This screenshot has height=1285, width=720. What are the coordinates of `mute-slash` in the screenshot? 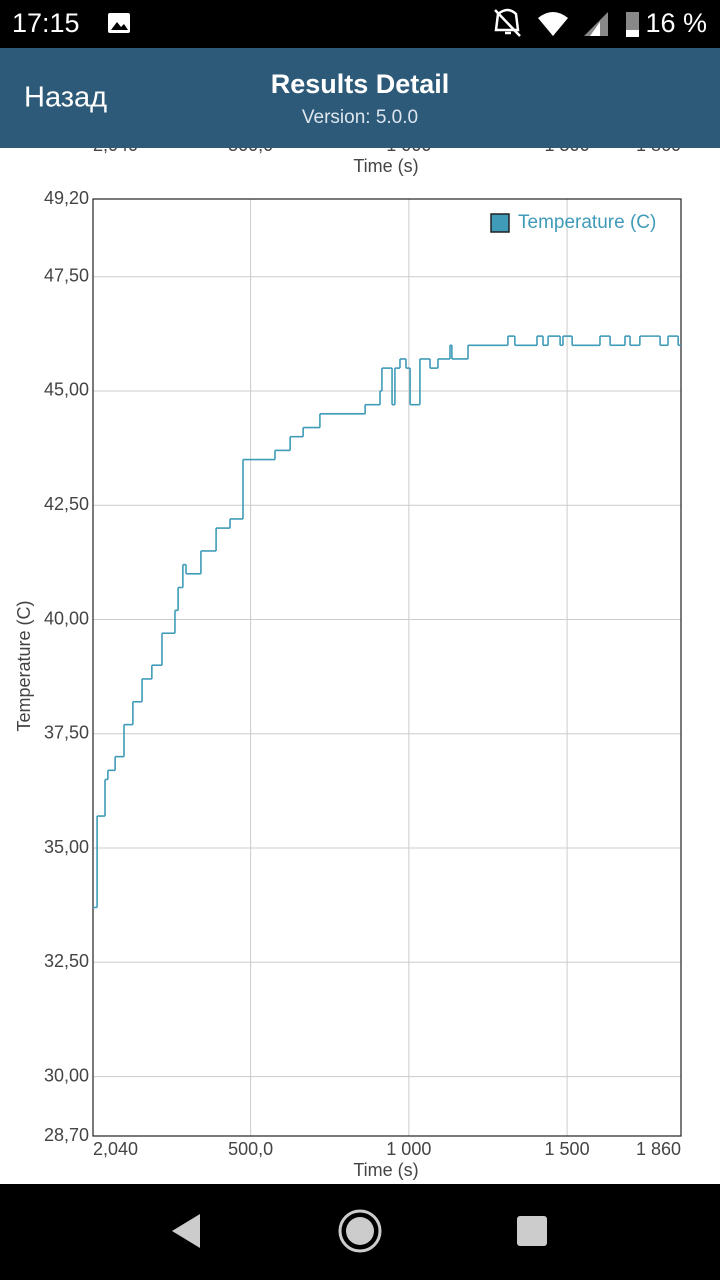 It's located at (507, 23).